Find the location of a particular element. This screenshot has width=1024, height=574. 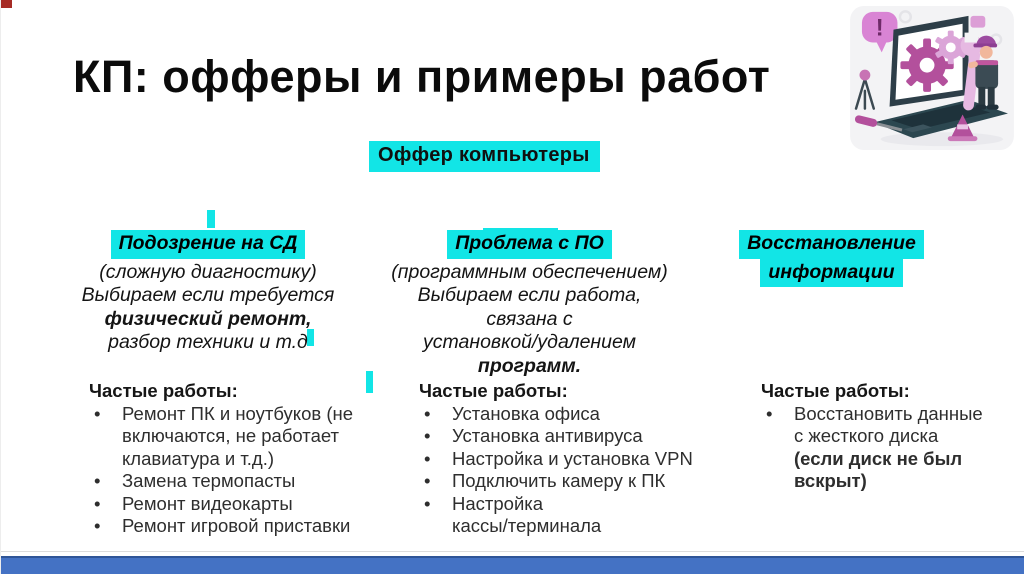

computer-repair-illustration: ! is located at coordinates (932, 78).